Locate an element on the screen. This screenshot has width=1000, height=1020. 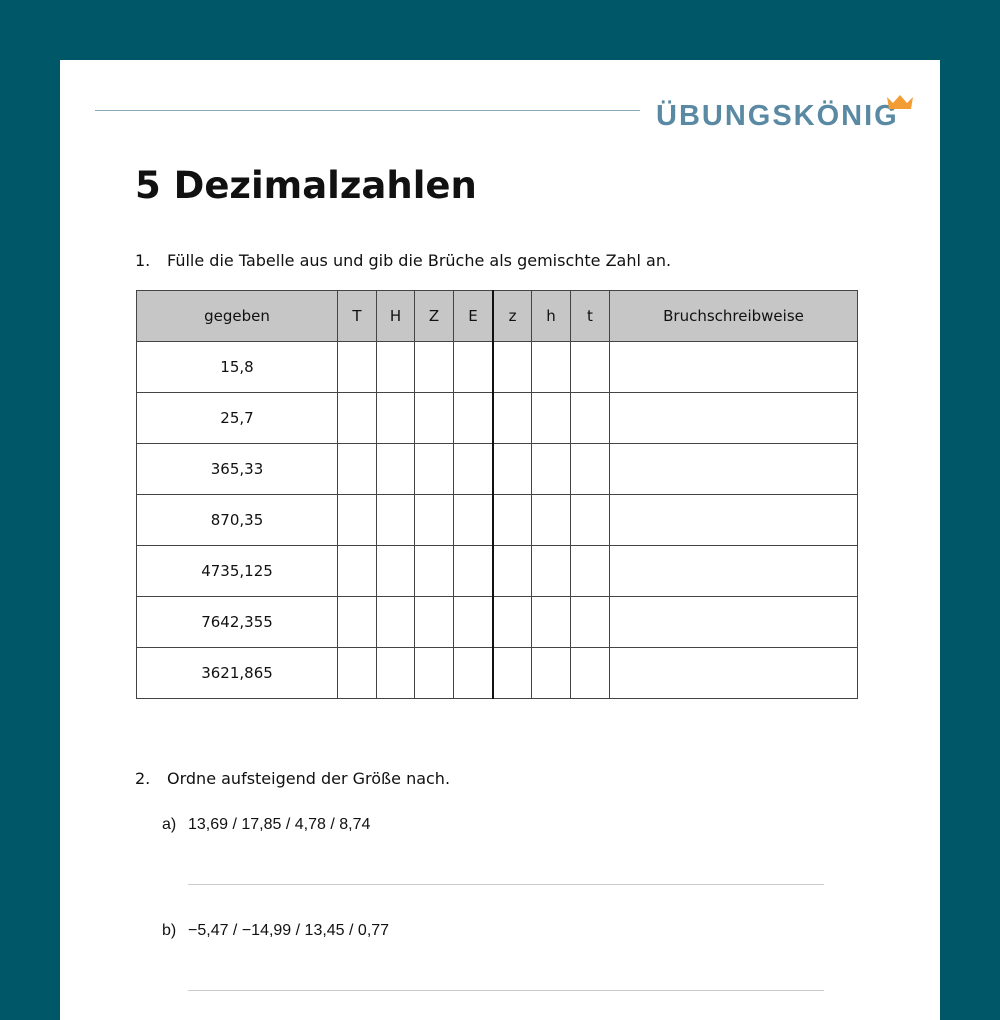
given-value: 870,35 is located at coordinates (237, 520).